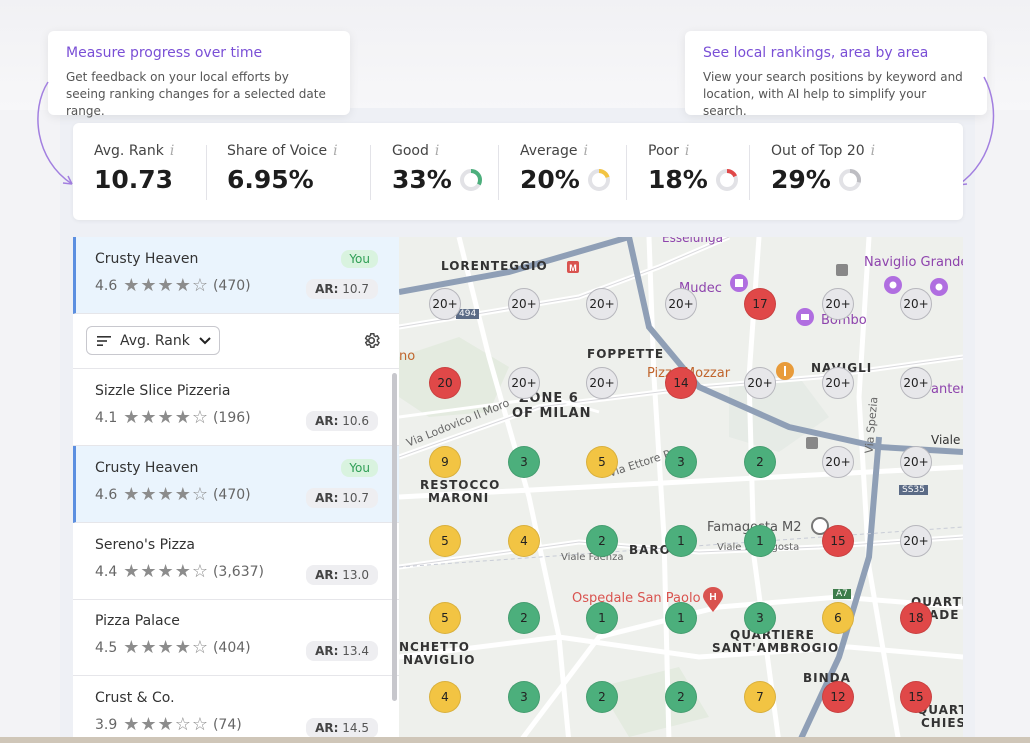 The width and height of the screenshot is (1030, 743). What do you see at coordinates (445, 383) in the screenshot?
I see `rank-pin: 20` at bounding box center [445, 383].